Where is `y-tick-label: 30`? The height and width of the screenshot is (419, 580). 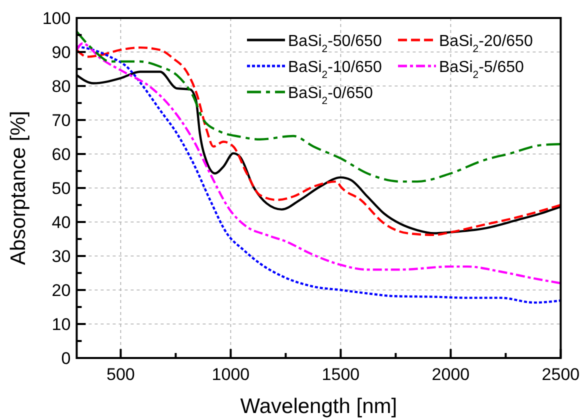 y-tick-label: 30 is located at coordinates (61, 256).